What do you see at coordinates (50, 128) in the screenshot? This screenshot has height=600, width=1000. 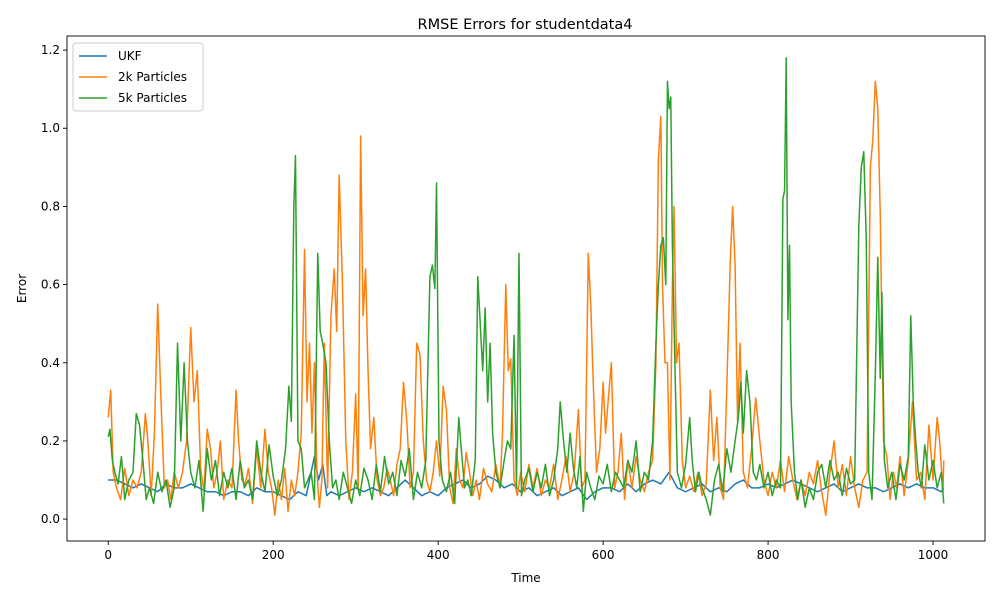 I see `y-tick-label: 1.0` at bounding box center [50, 128].